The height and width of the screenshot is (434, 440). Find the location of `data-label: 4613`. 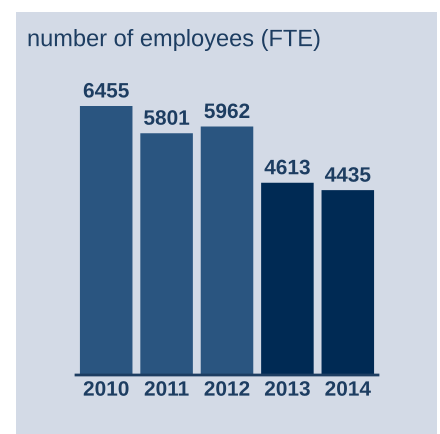

data-label: 4613 is located at coordinates (287, 167).